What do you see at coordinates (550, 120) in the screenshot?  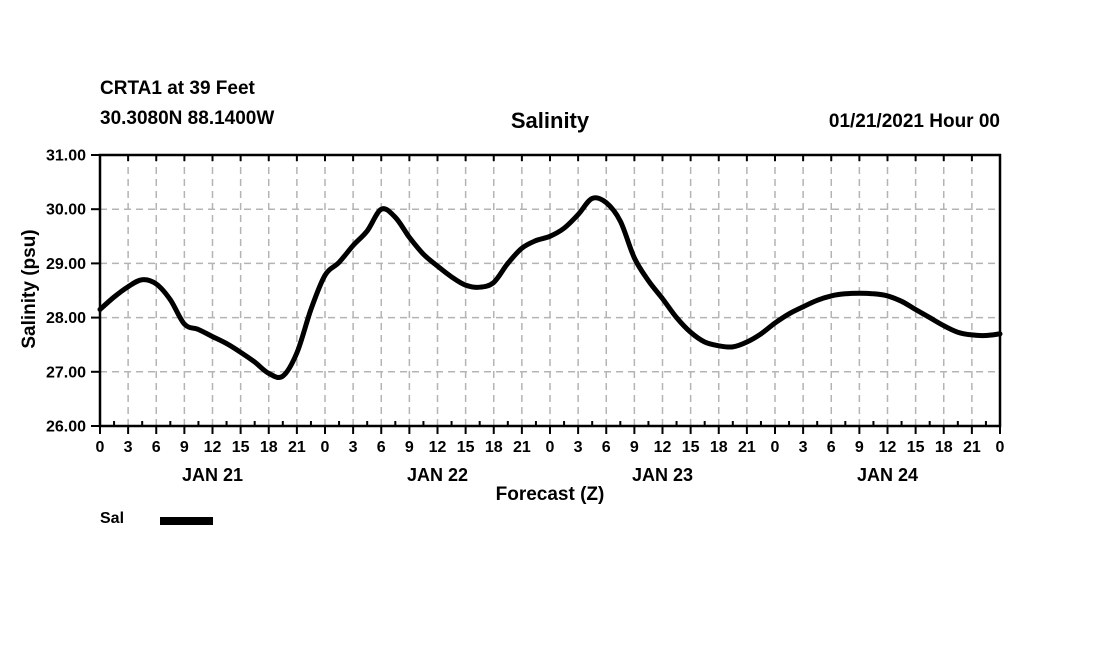 I see `chart-title: Salinity` at bounding box center [550, 120].